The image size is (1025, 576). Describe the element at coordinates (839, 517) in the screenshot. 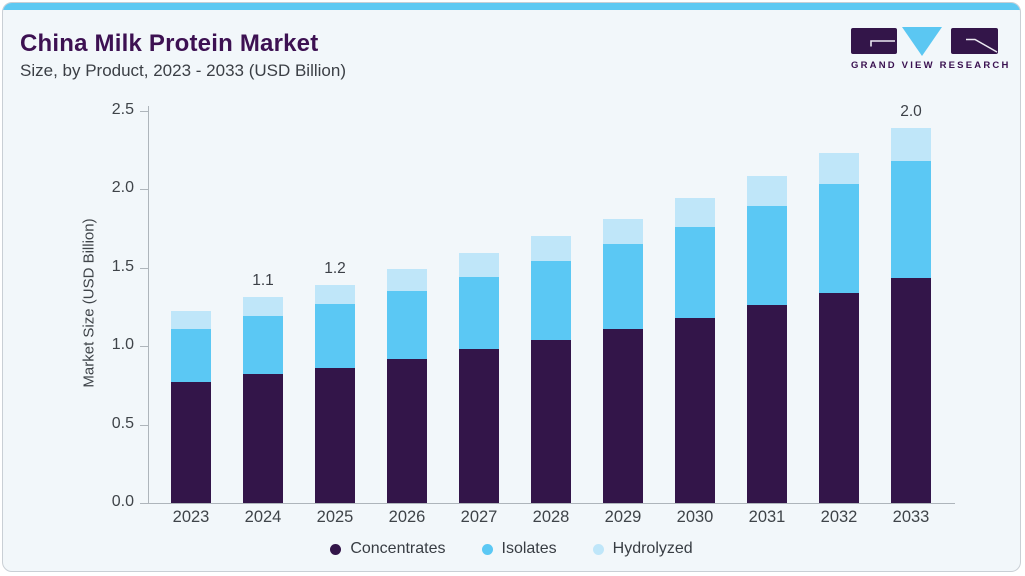

I see `x-tick-label-2032: 2032` at that location.